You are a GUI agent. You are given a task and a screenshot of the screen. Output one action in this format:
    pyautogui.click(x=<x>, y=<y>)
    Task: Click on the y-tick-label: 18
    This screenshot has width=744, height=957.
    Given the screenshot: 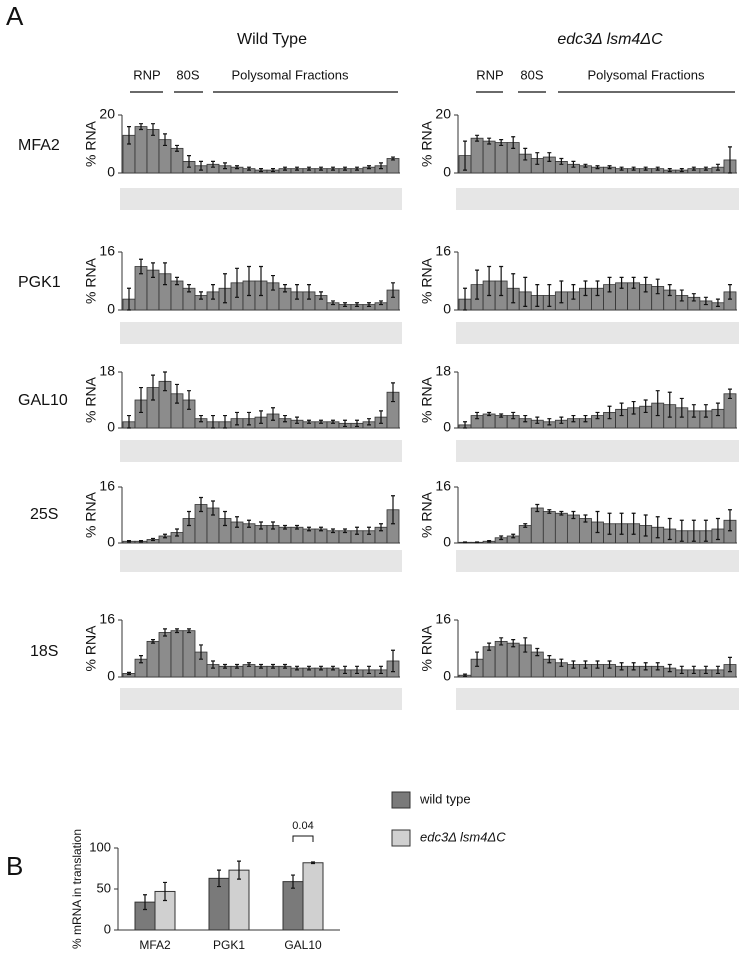 What is the action you would take?
    pyautogui.click(x=443, y=371)
    